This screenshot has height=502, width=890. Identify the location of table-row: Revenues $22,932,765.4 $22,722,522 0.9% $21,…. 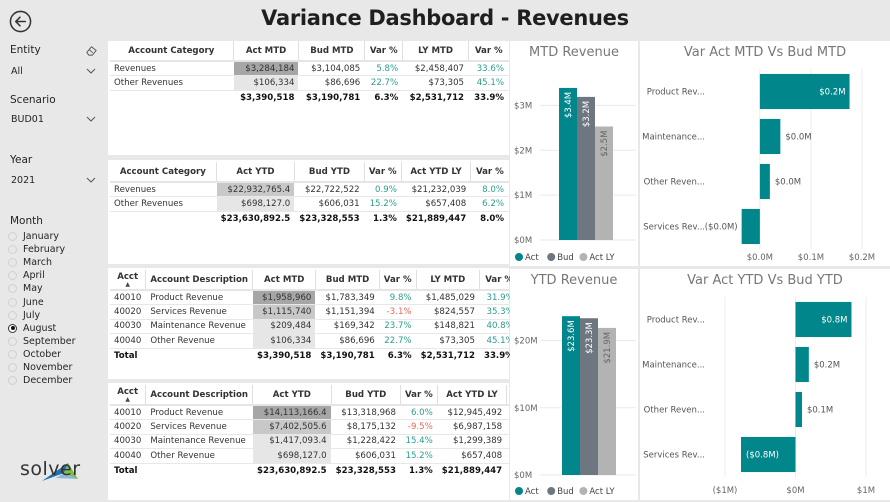
(309, 189).